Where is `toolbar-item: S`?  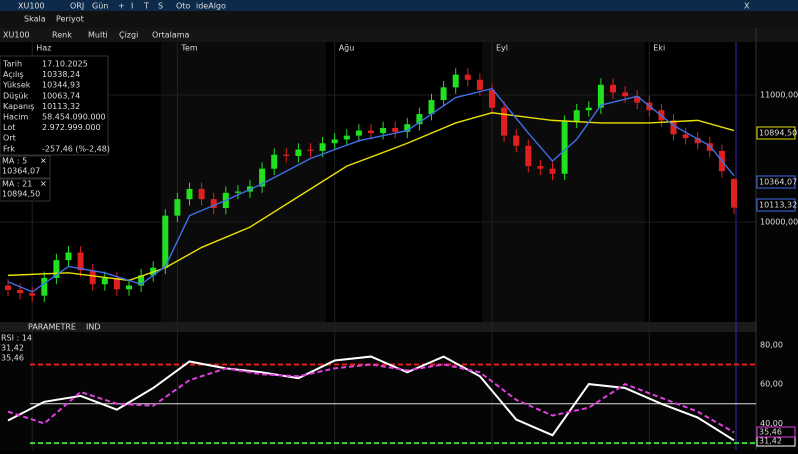
toolbar-item: S is located at coordinates (160, 6).